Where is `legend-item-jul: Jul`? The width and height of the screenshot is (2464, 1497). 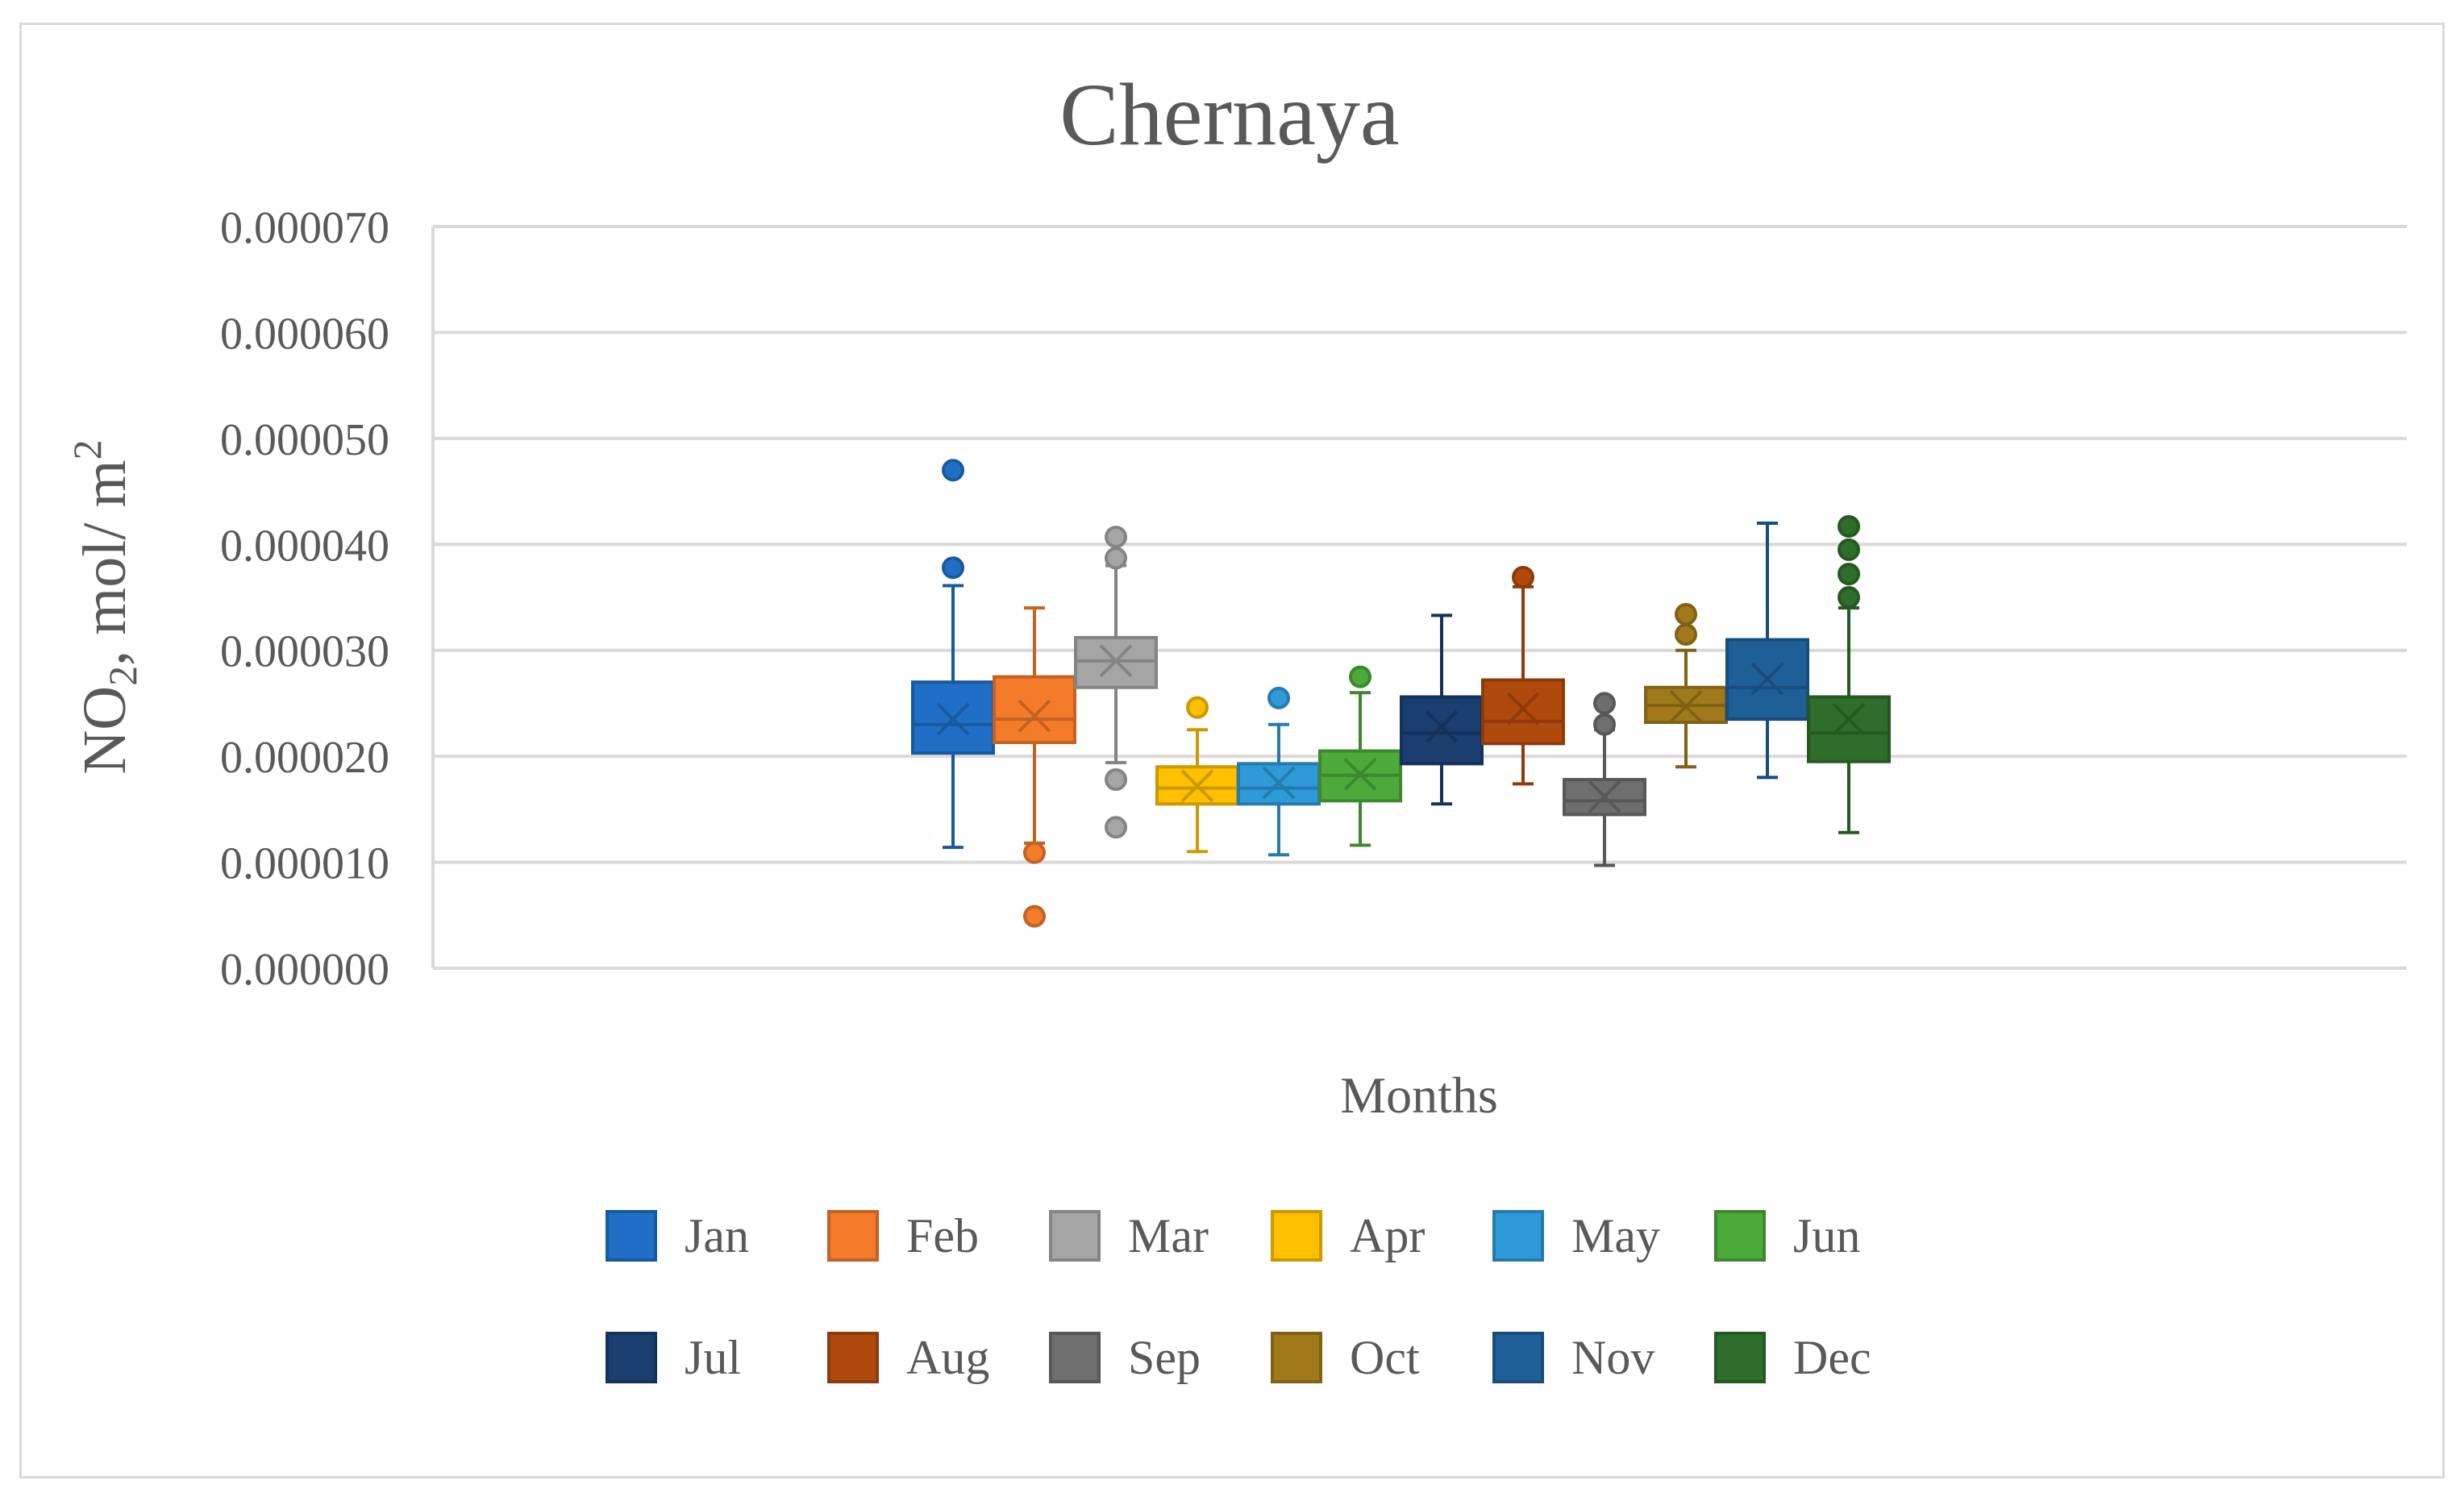
legend-item-jul: Jul is located at coordinates (673, 1357).